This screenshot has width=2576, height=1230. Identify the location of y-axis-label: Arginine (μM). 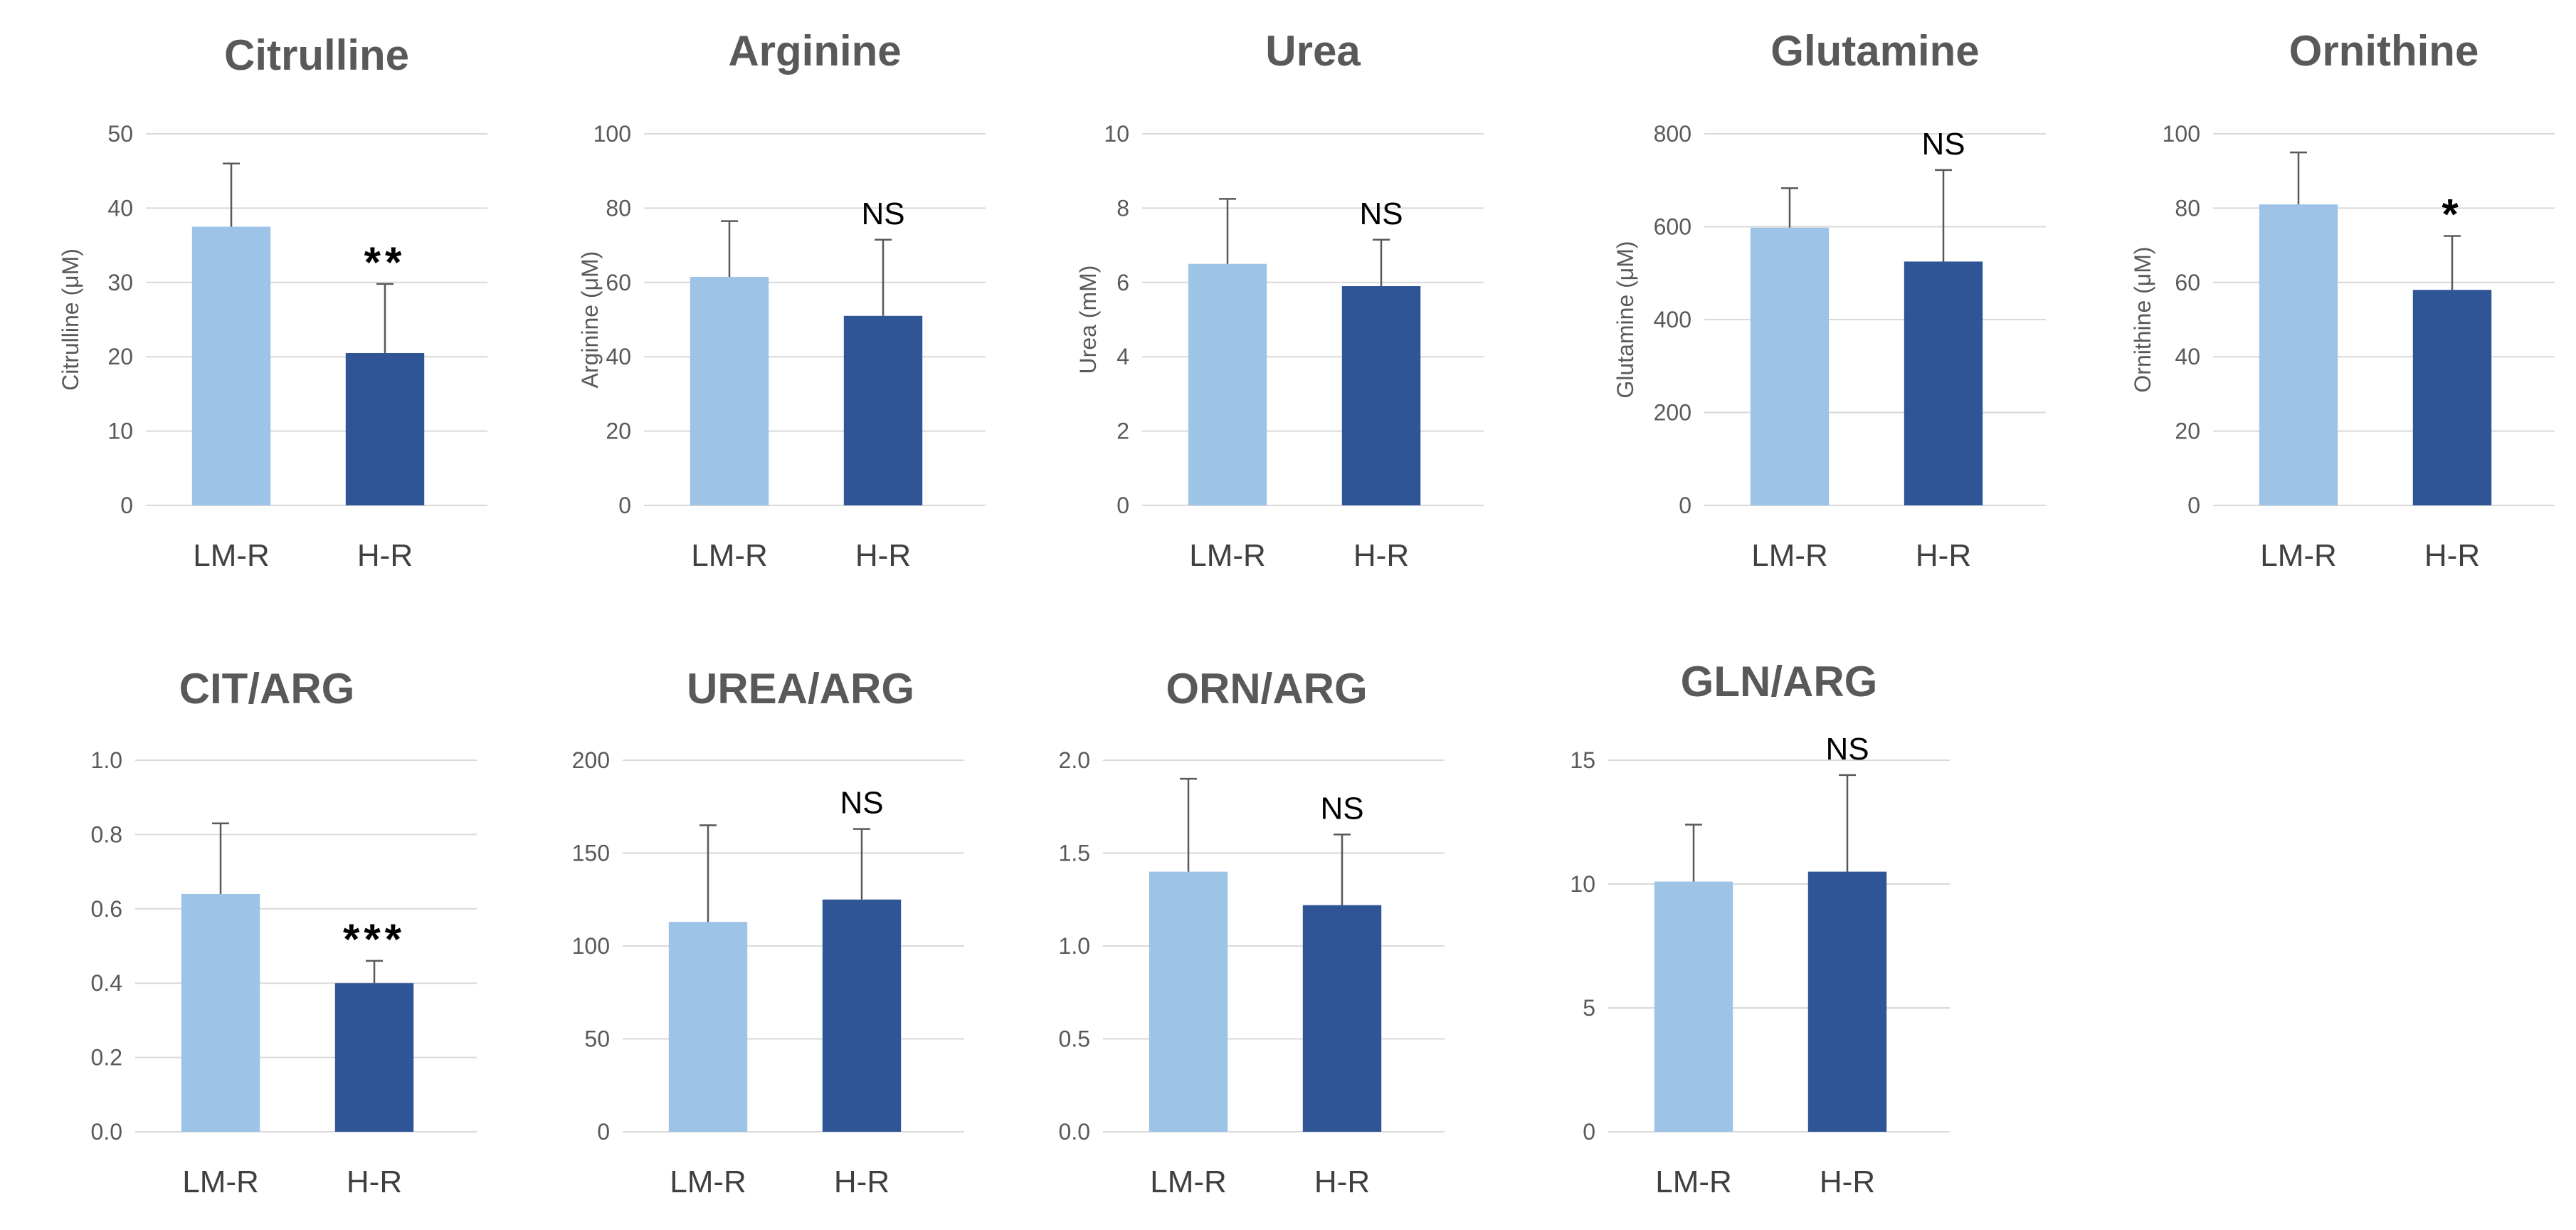
(590, 320).